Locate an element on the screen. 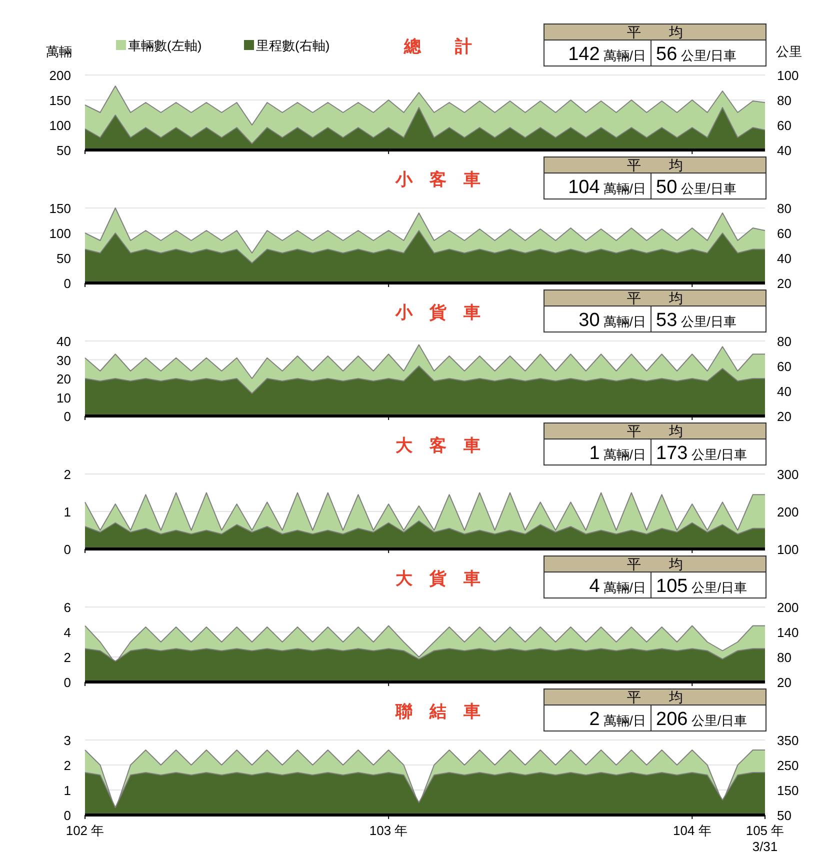 The height and width of the screenshot is (863, 826). y-tick-label: 4 is located at coordinates (67, 632).